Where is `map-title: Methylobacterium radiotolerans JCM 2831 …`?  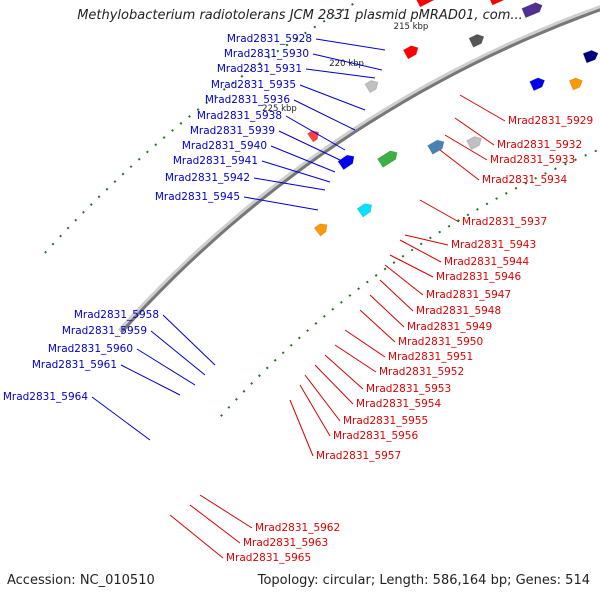 map-title: Methylobacterium radiotolerans JCM 2831 … is located at coordinates (300, 15).